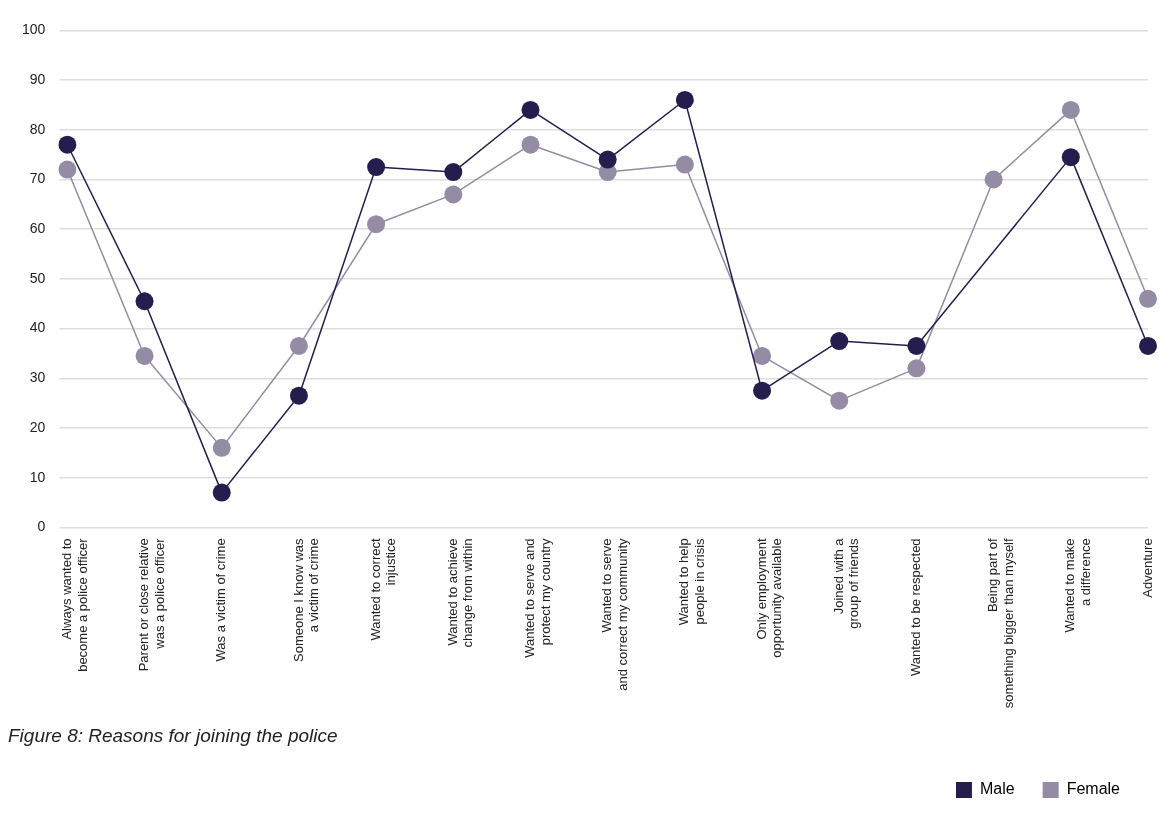  Describe the element at coordinates (37, 128) in the screenshot. I see `y-tick-label: 80` at that location.